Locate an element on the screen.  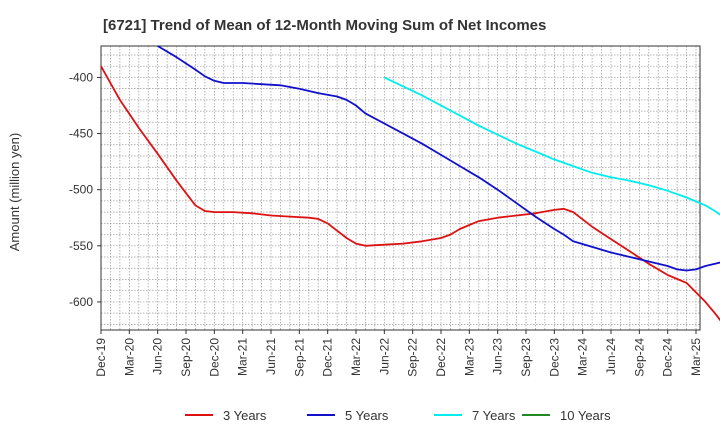
x-tick-label: Mar-21 is located at coordinates (243, 357).